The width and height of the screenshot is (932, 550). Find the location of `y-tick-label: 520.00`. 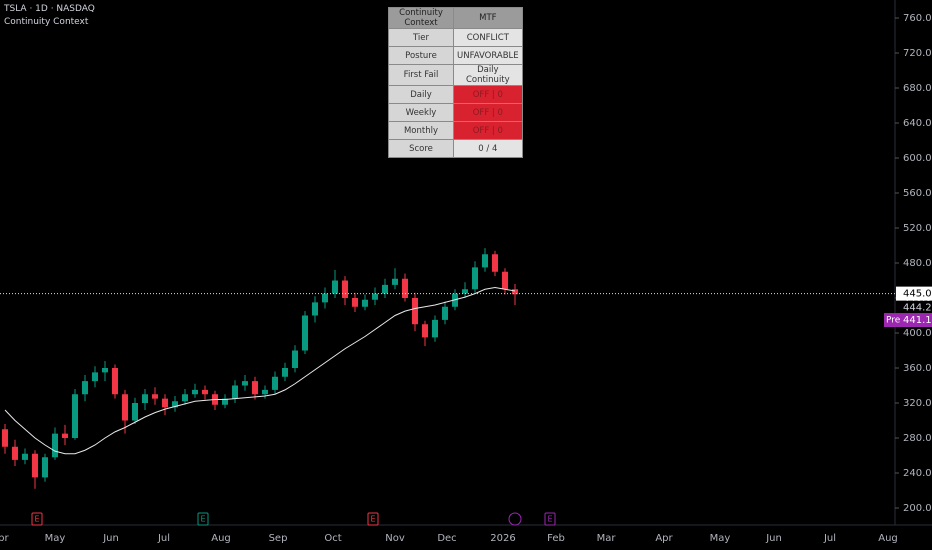

y-tick-label: 520.00 is located at coordinates (917, 228).